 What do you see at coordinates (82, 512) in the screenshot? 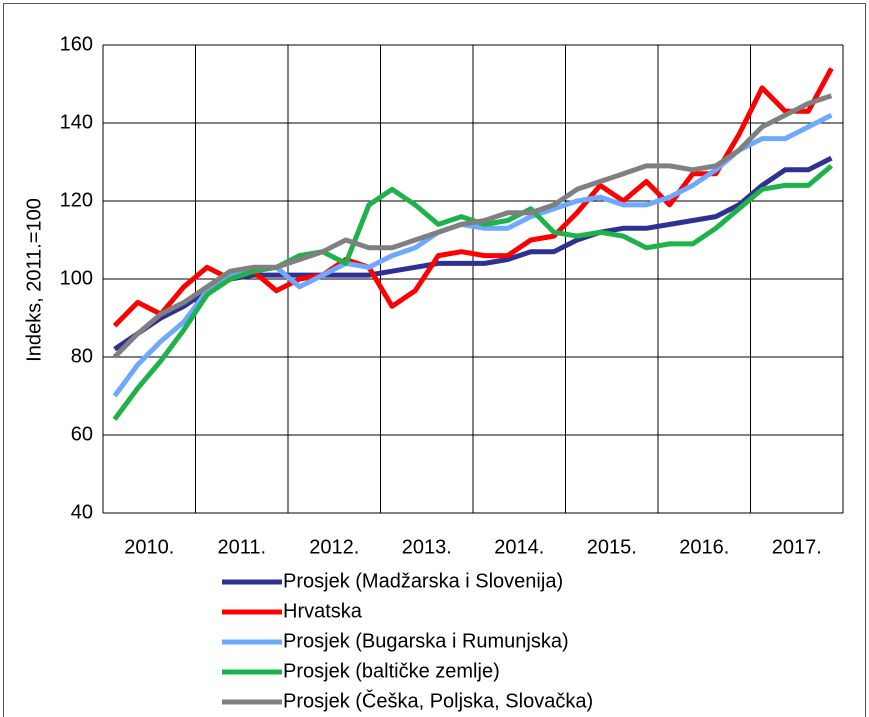
I see `y-tick-label: 40` at bounding box center [82, 512].